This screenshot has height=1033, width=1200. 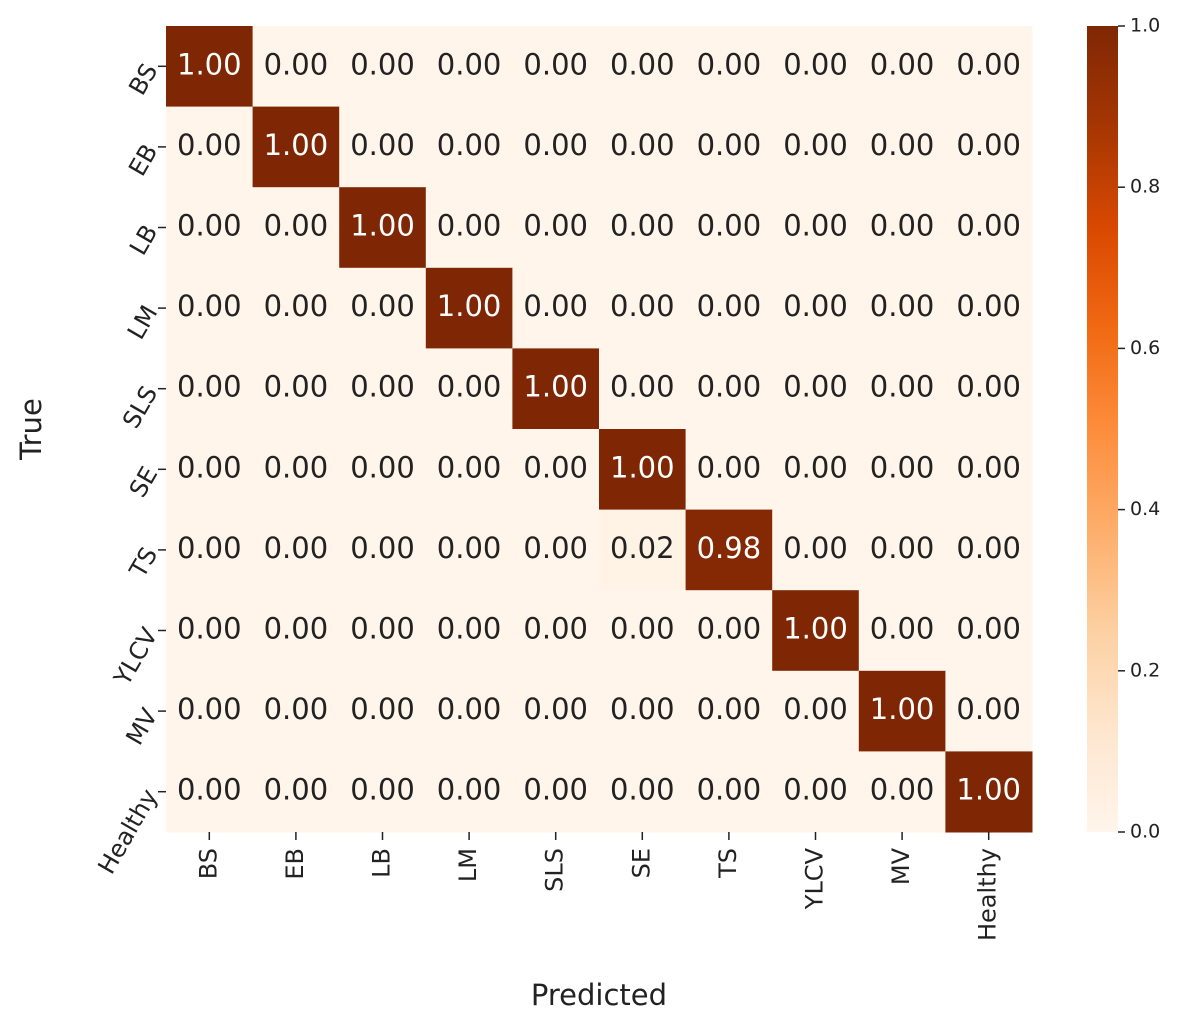 I want to click on y-tick-label: EB, so click(x=143, y=159).